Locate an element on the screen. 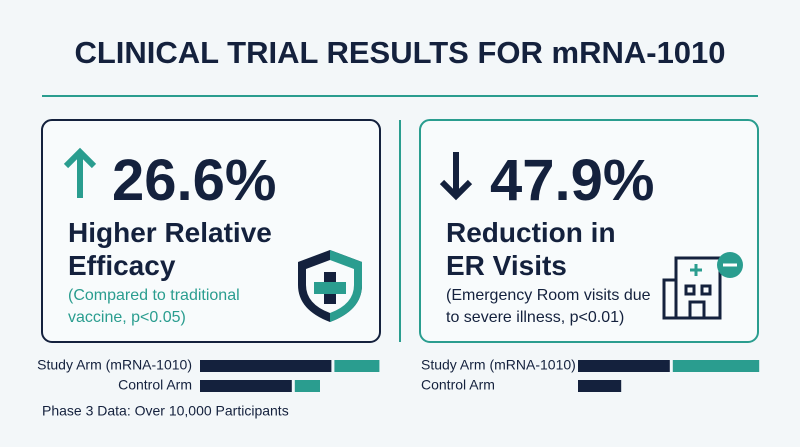 This screenshot has width=800, height=447. headline: Efficacy is located at coordinates (122, 265).